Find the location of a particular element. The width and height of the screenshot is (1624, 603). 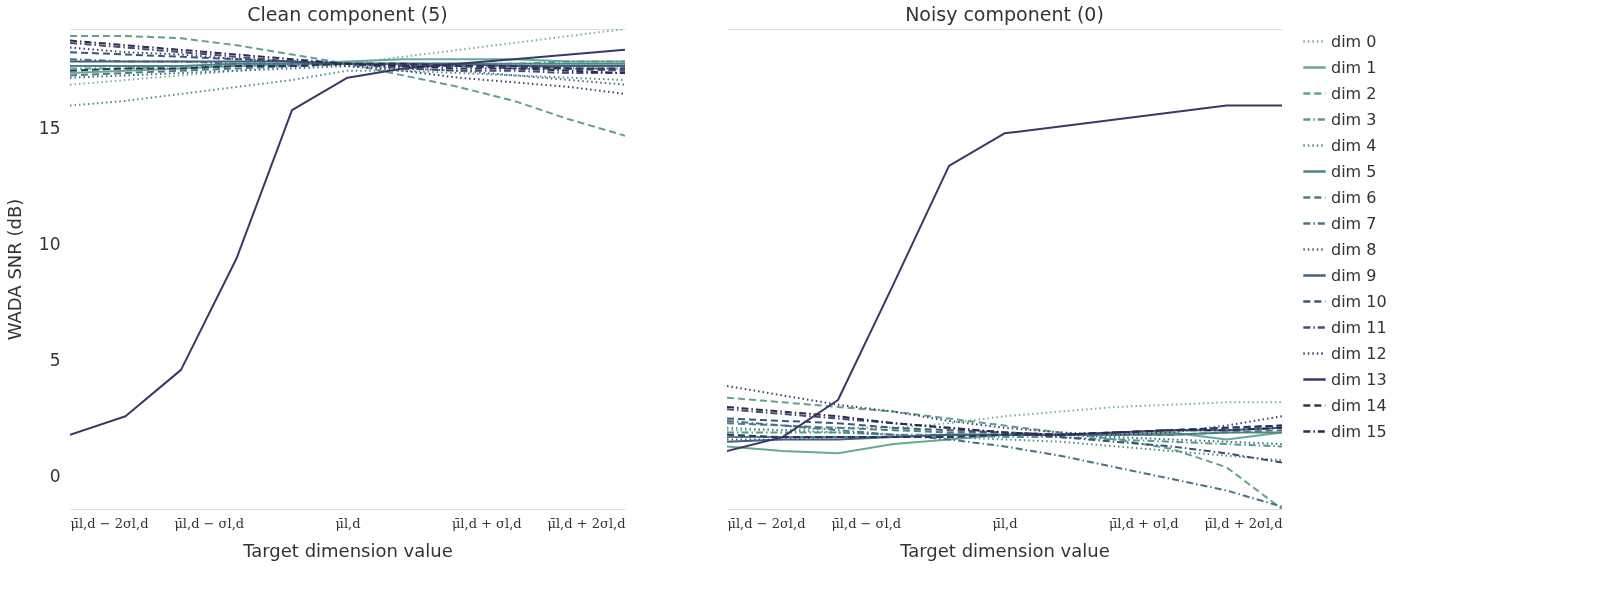

legend-label: dim 1 is located at coordinates (1354, 67).